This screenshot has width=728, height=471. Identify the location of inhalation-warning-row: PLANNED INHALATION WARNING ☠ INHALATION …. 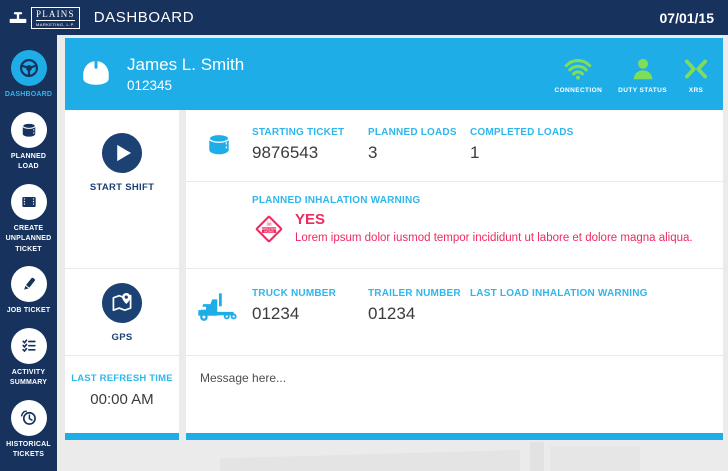
(454, 224).